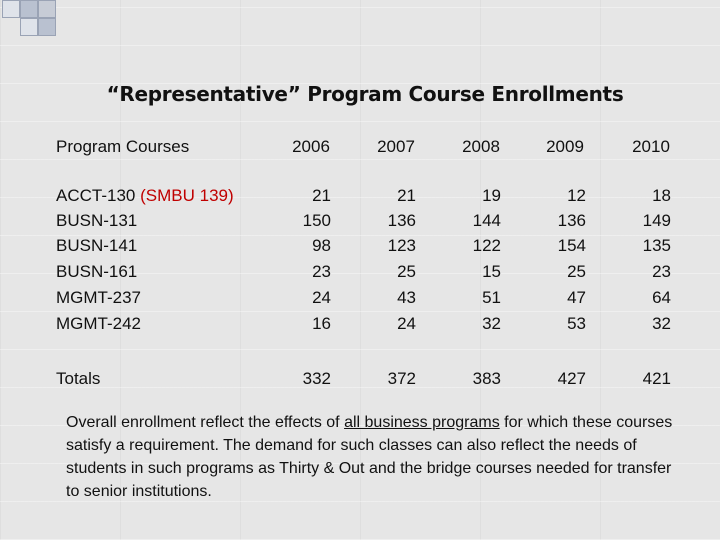 The image size is (720, 540). Describe the element at coordinates (661, 297) in the screenshot. I see `enrollment-value: 64` at that location.